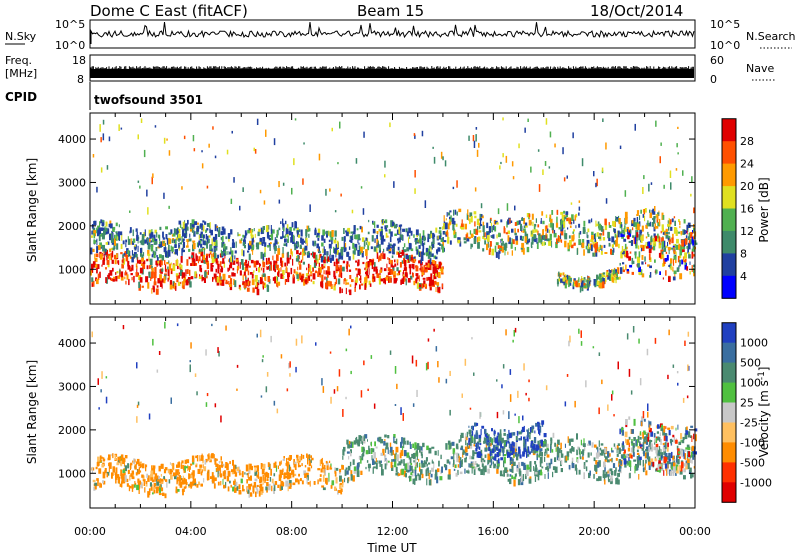  What do you see at coordinates (72, 473) in the screenshot?
I see `y-tick-label: 1000` at bounding box center [72, 473].